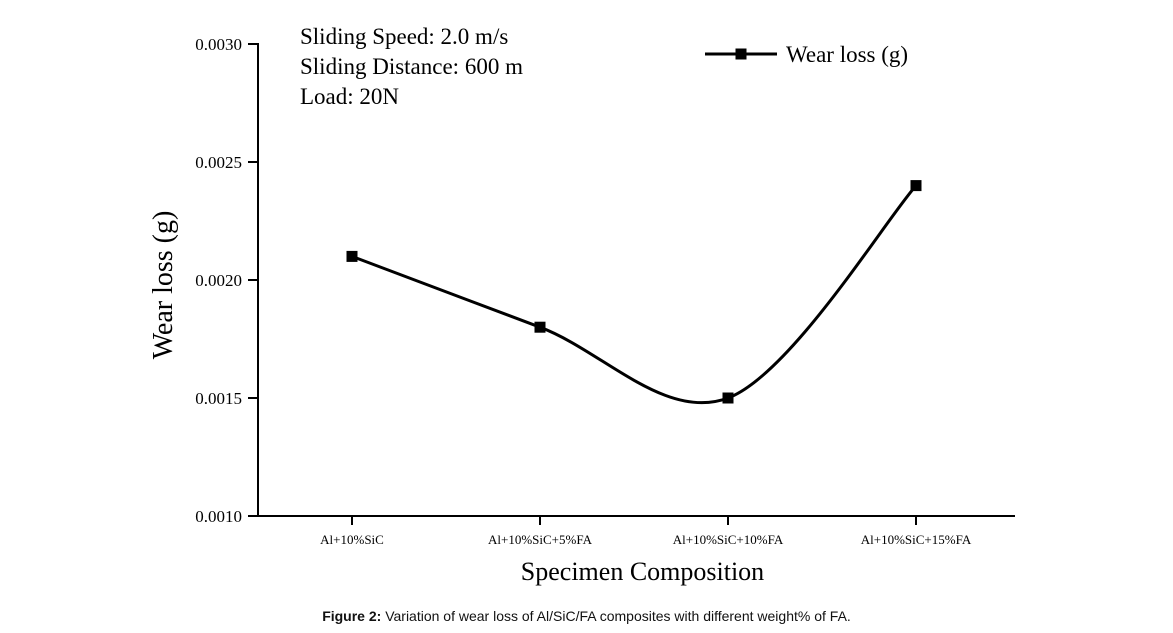 Image resolution: width=1173 pixels, height=633 pixels. Describe the element at coordinates (218, 44) in the screenshot. I see `y-tick-label: 0.0030` at that location.